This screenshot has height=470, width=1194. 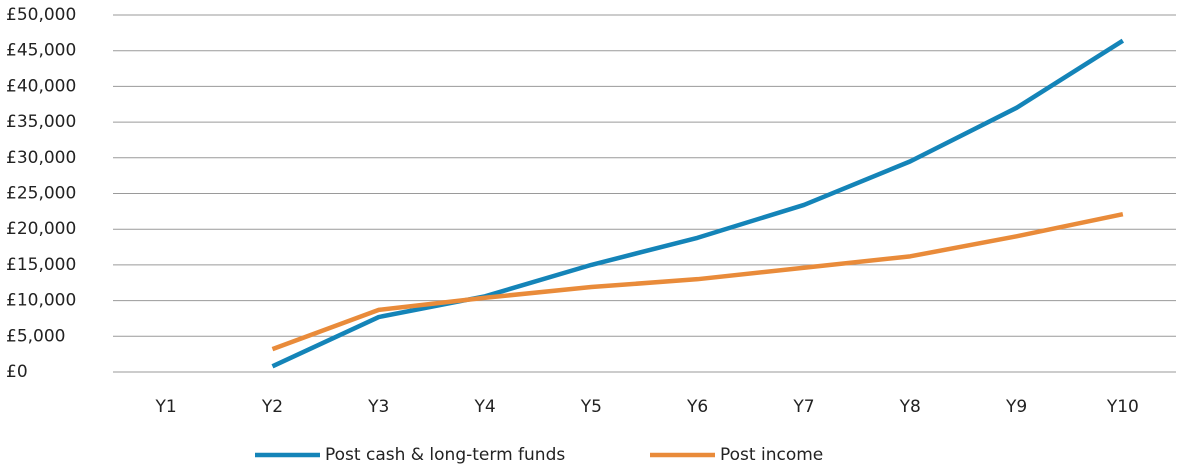 I want to click on x-tick-label: Y8, so click(x=910, y=407).